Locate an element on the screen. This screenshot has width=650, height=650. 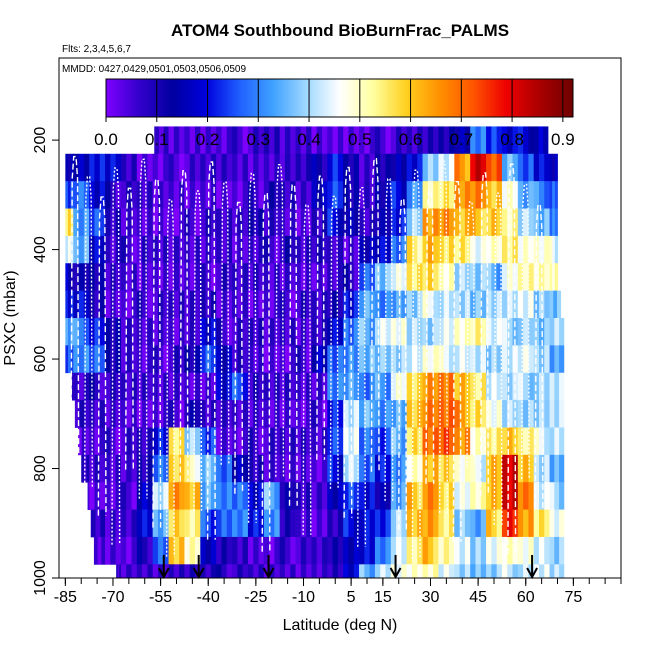
chart-subtitle: Flts: 2,3,4,5,6,7 is located at coordinates (96, 49).